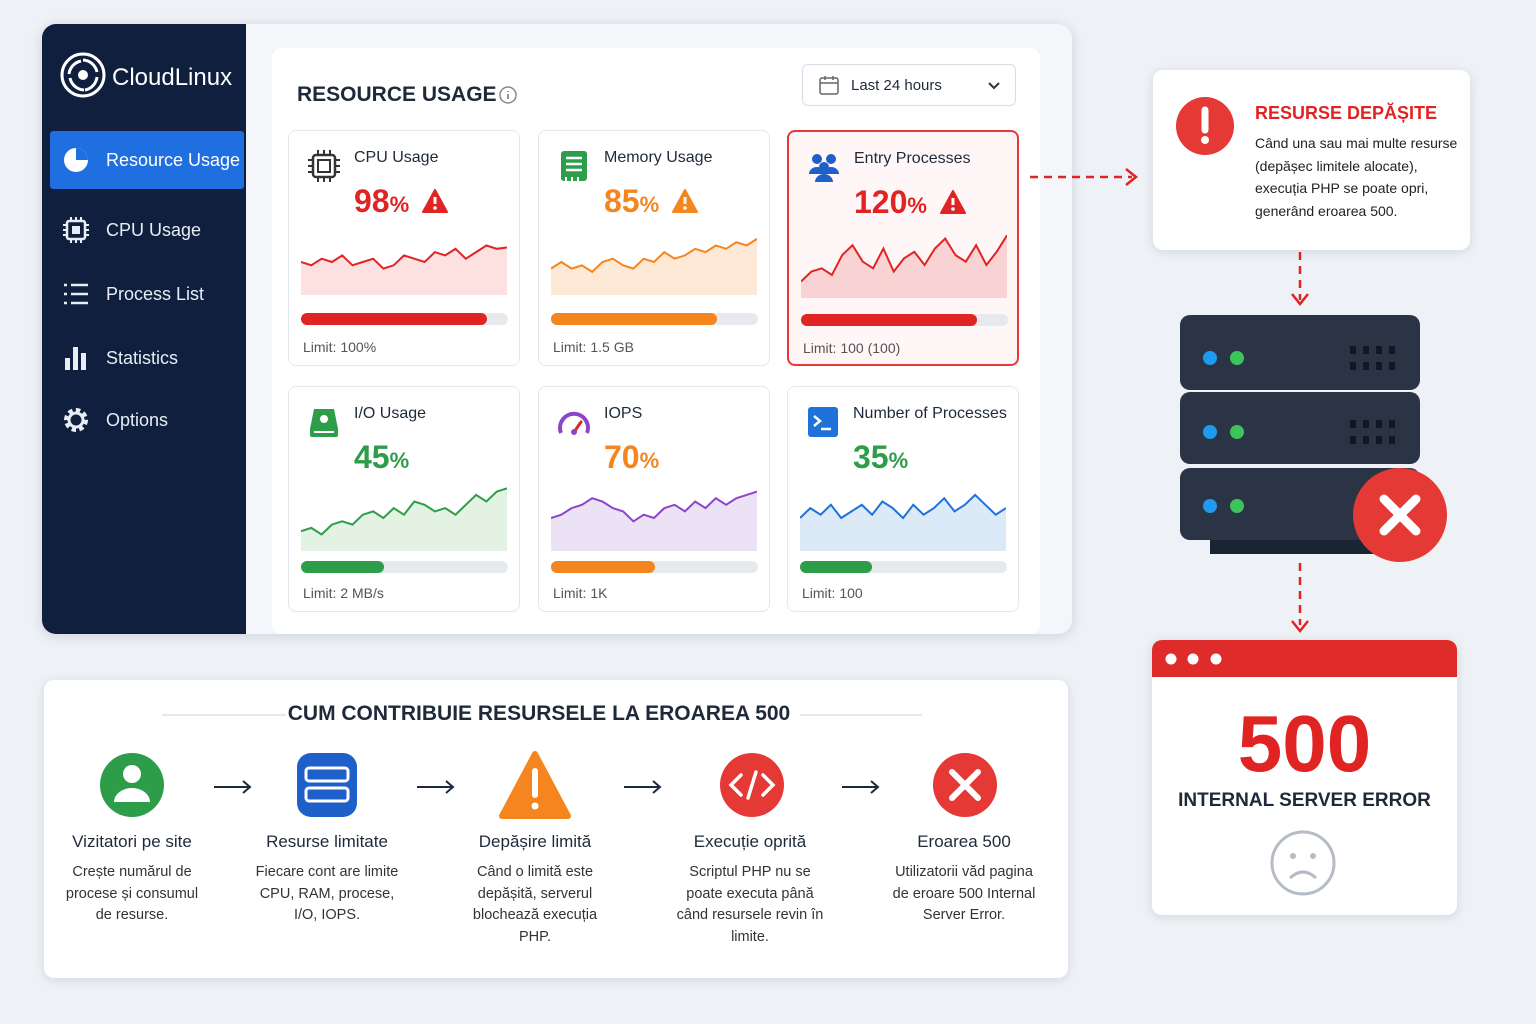 This screenshot has height=1024, width=1536. Describe the element at coordinates (871, 457) in the screenshot. I see `value-number: 35` at that location.